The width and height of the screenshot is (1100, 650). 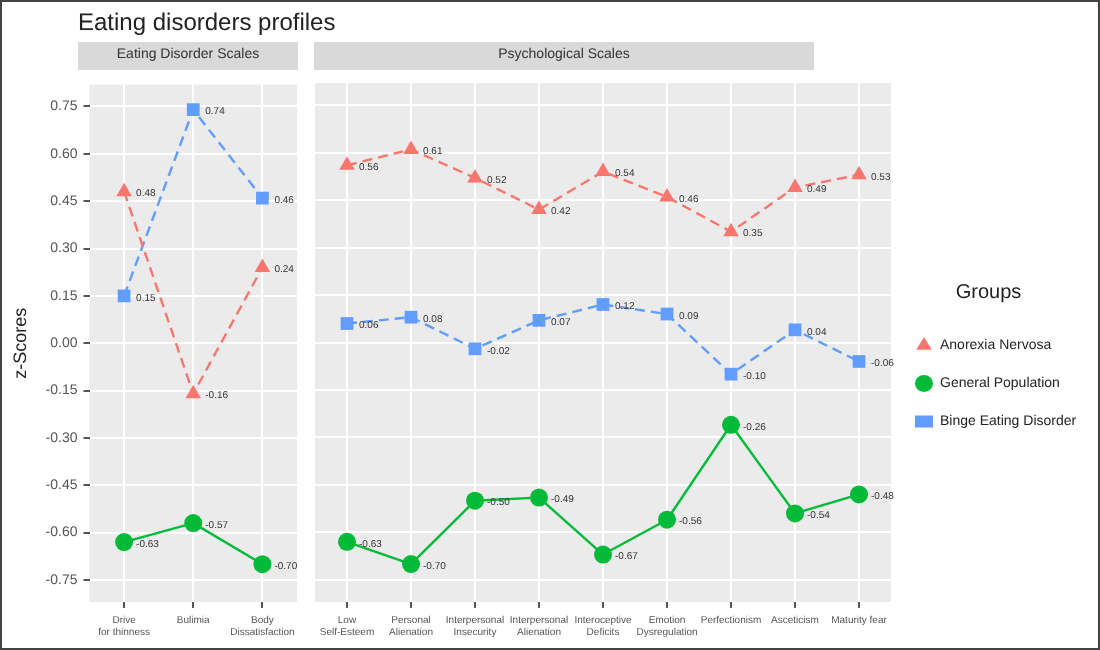 What do you see at coordinates (207, 23) in the screenshot?
I see `chart-title: Eating disorders profiles` at bounding box center [207, 23].